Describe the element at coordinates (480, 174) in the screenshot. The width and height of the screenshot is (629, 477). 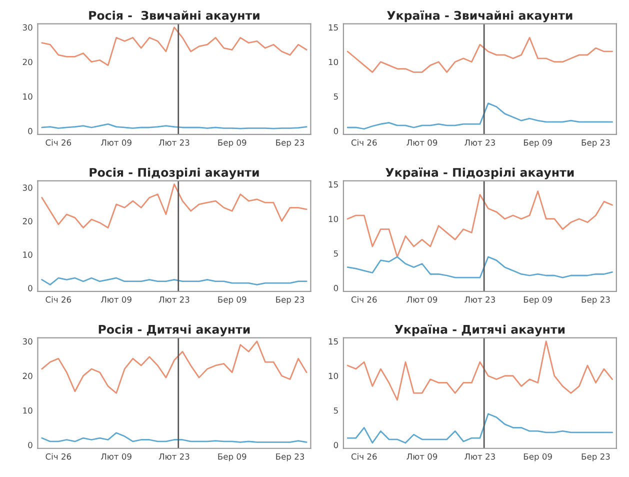
I see `chart-title: Україна - Підозрілі акаунти` at that location.